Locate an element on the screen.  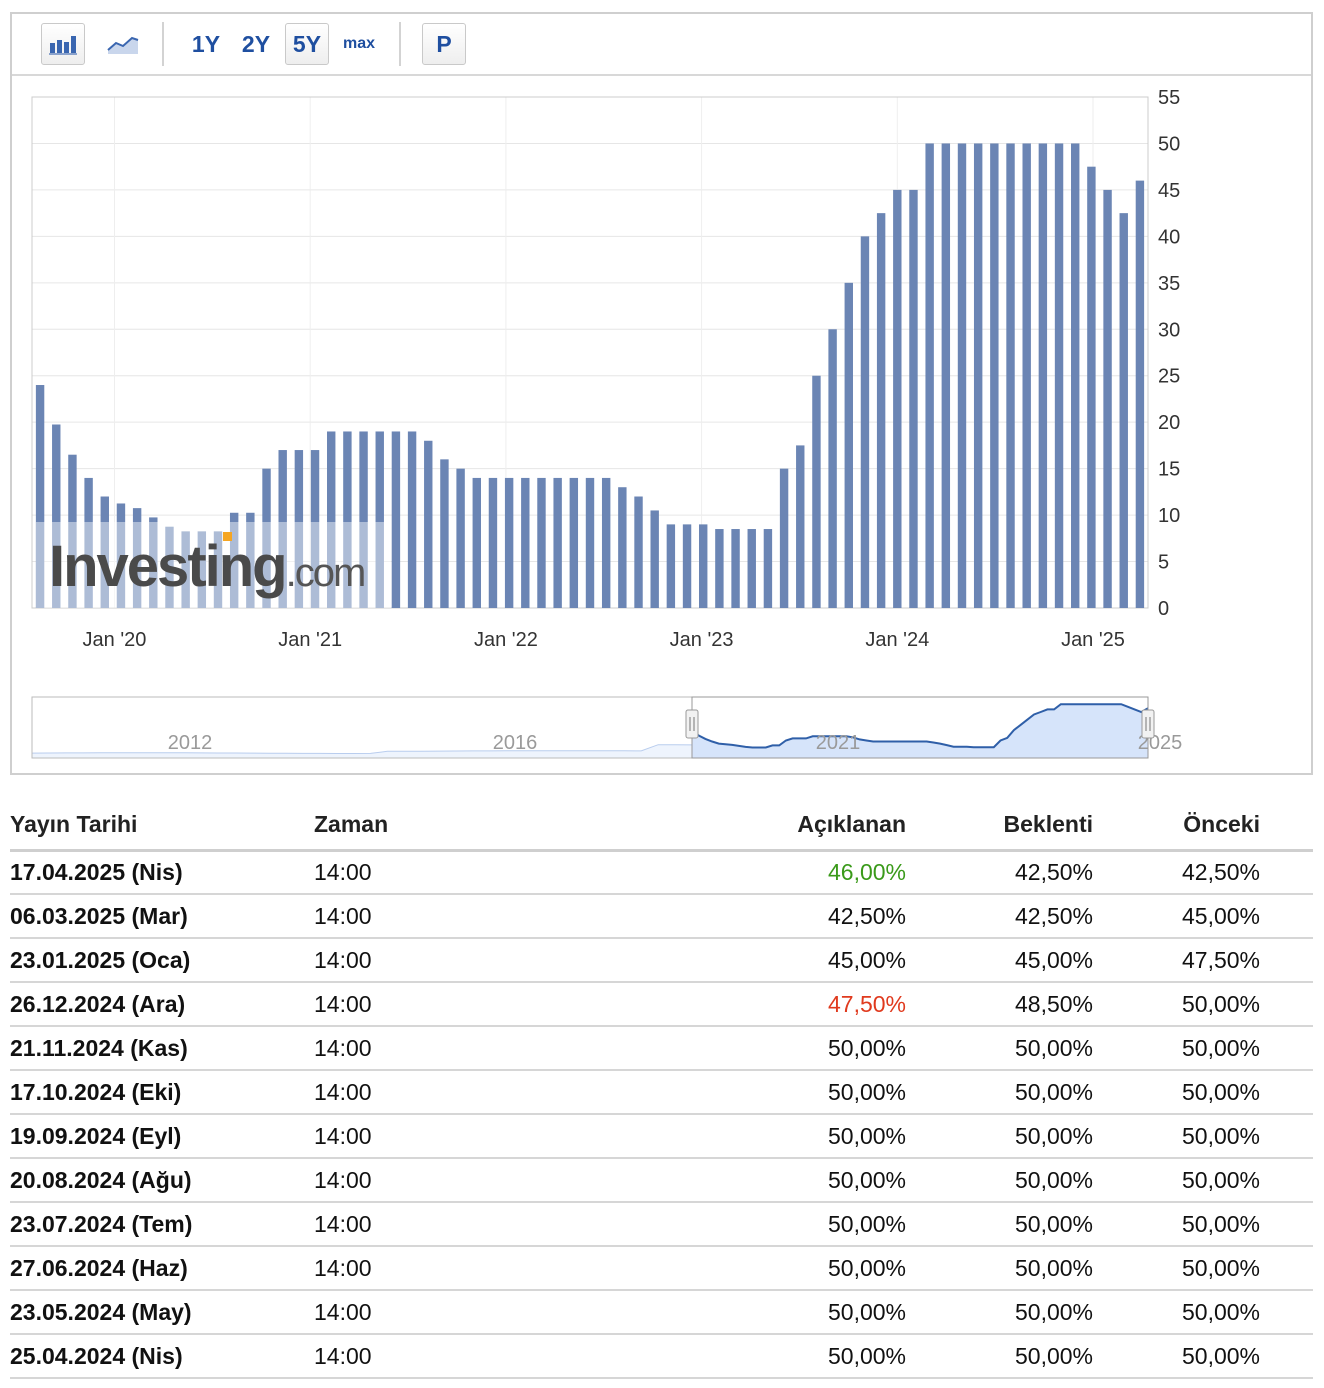
table-row: 19.09.2024 (Eyl) 14:00 50,00% 50,00% 50,00% is located at coordinates (661, 1136).